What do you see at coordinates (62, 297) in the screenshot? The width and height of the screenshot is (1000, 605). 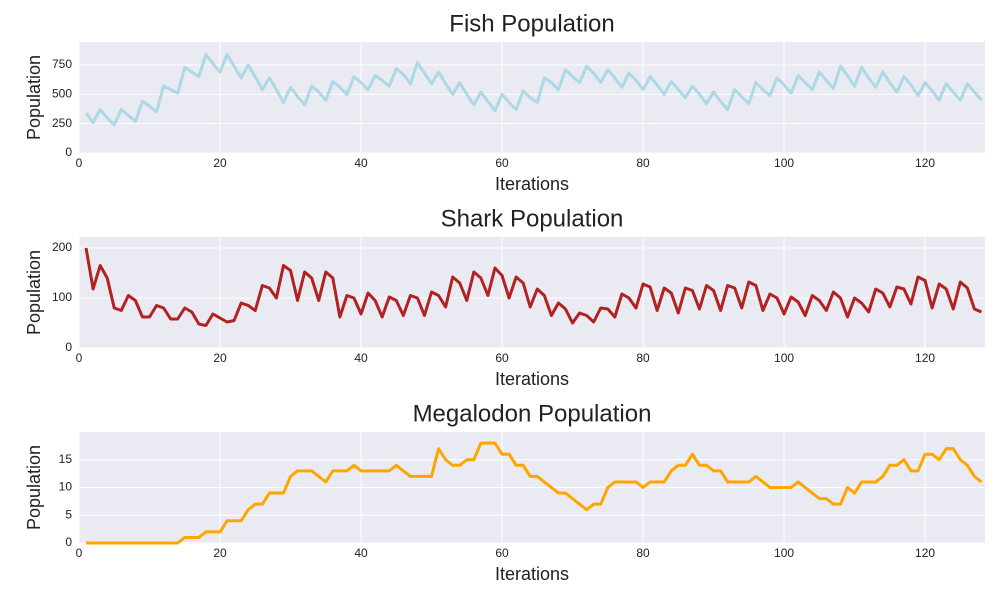 I see `y-tick-label: 100` at bounding box center [62, 297].